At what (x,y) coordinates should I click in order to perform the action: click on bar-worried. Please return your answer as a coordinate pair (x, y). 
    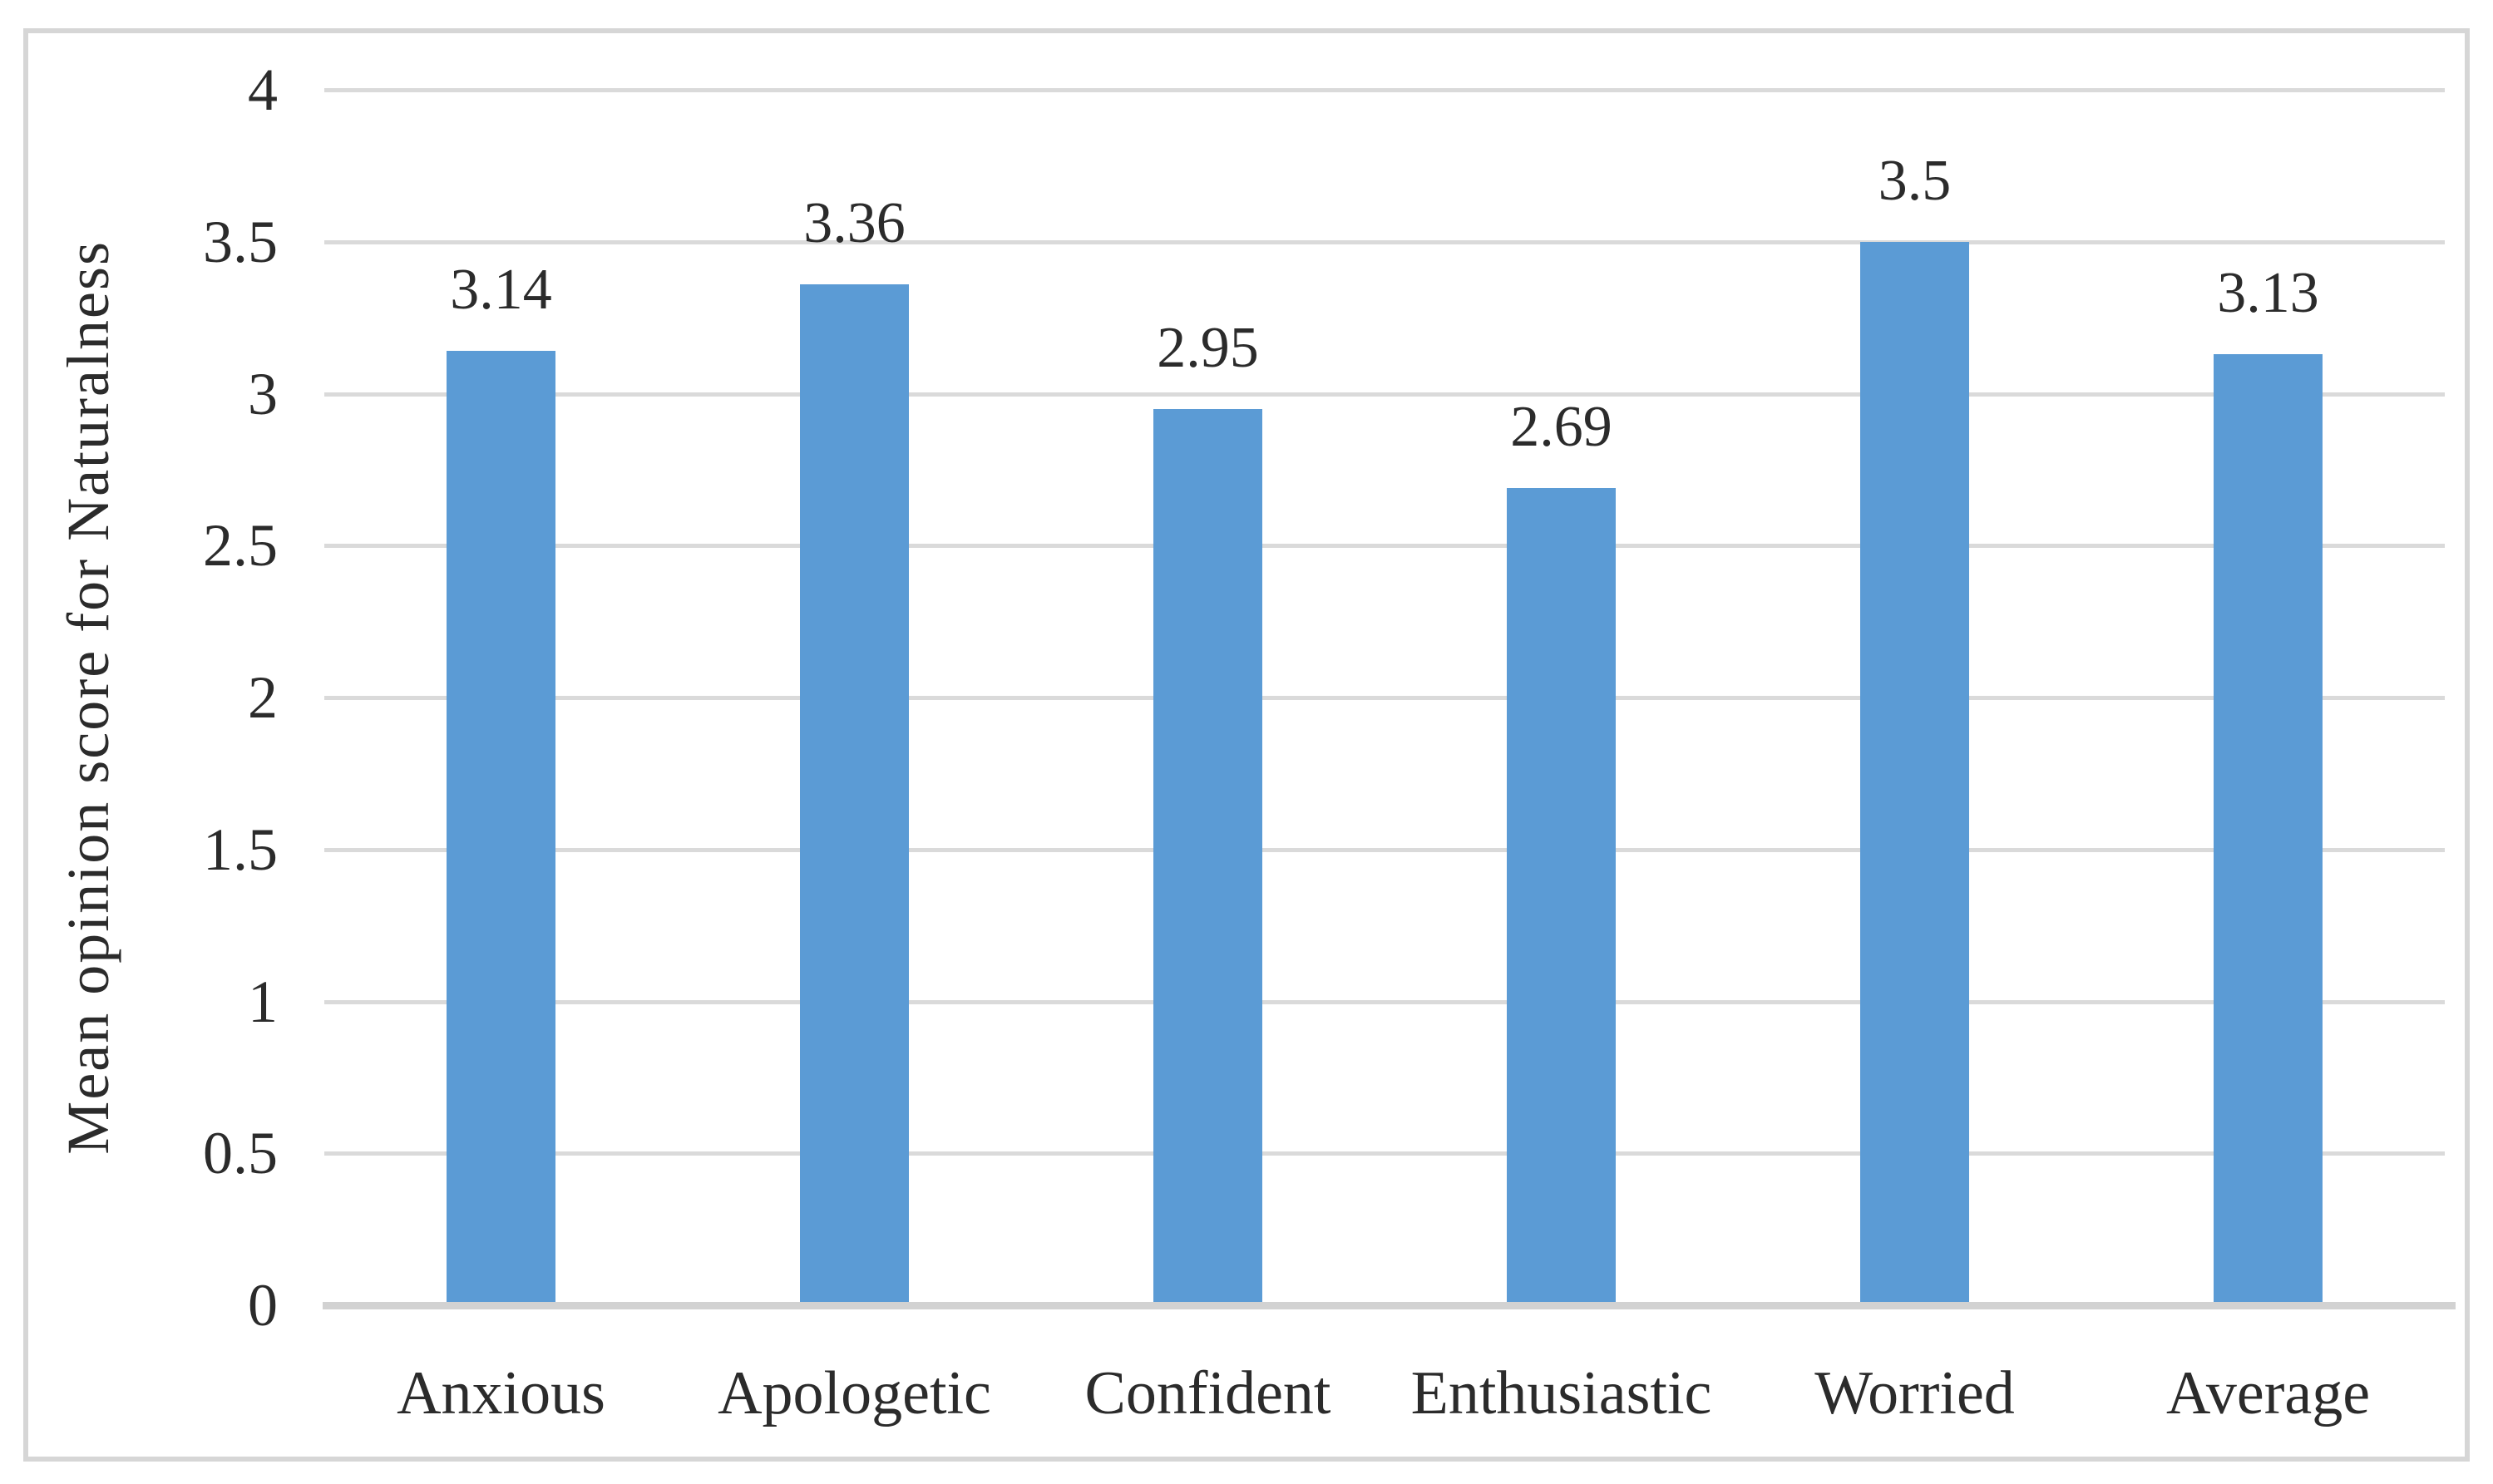
    Looking at the image, I should click on (1915, 773).